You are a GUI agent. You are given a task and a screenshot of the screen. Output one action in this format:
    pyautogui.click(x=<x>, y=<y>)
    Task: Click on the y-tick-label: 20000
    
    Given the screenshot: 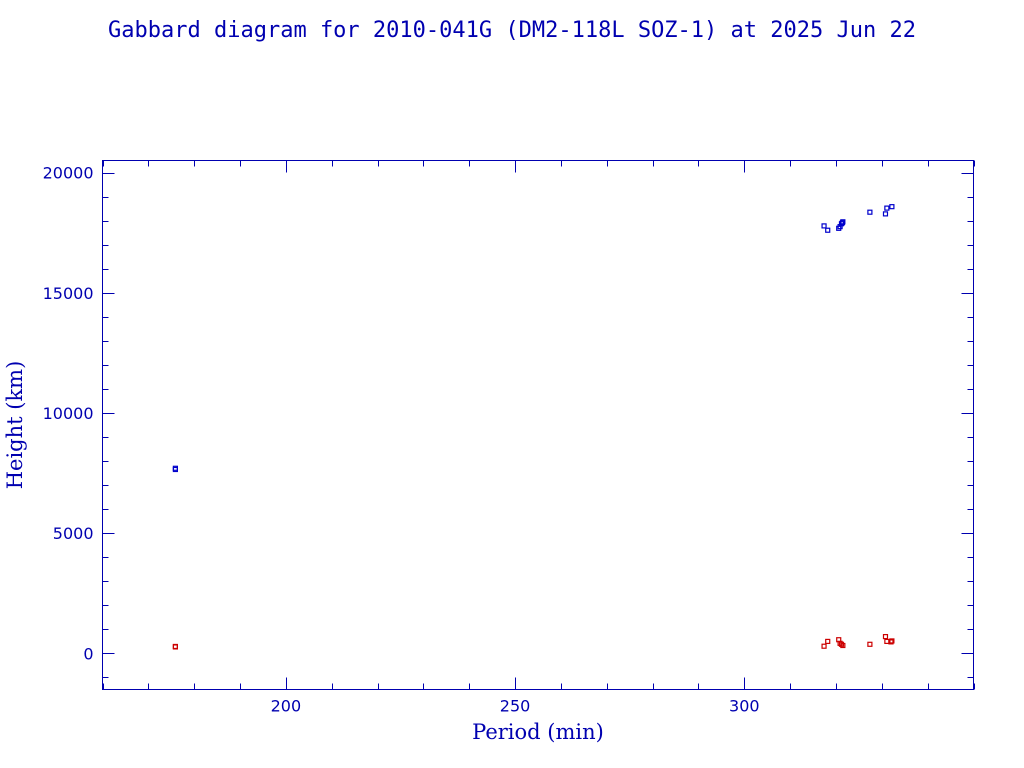 What is the action you would take?
    pyautogui.click(x=68, y=173)
    